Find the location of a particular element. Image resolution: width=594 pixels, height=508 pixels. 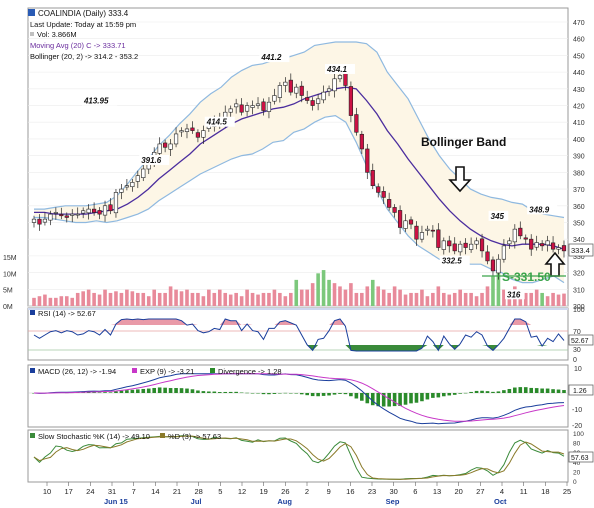

stoch-k-legend: Slow Stochastic %K (14) -> 49.10 is located at coordinates (94, 436).